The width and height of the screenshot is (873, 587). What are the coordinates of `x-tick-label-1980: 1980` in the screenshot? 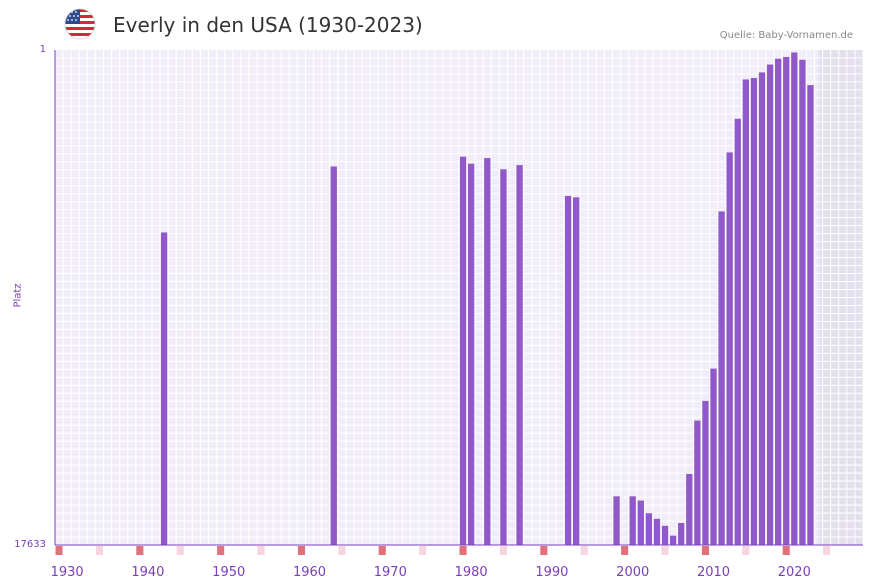 It's located at (471, 572).